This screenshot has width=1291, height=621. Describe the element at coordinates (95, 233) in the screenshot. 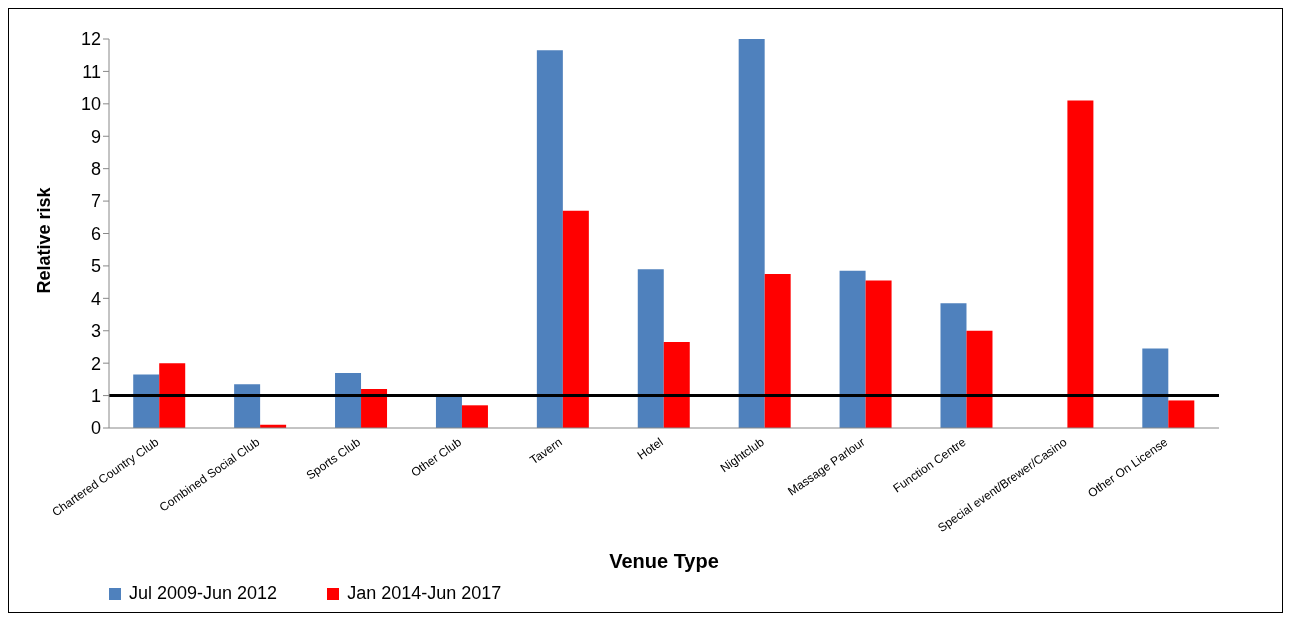

I see `y-tick-label: 6` at that location.